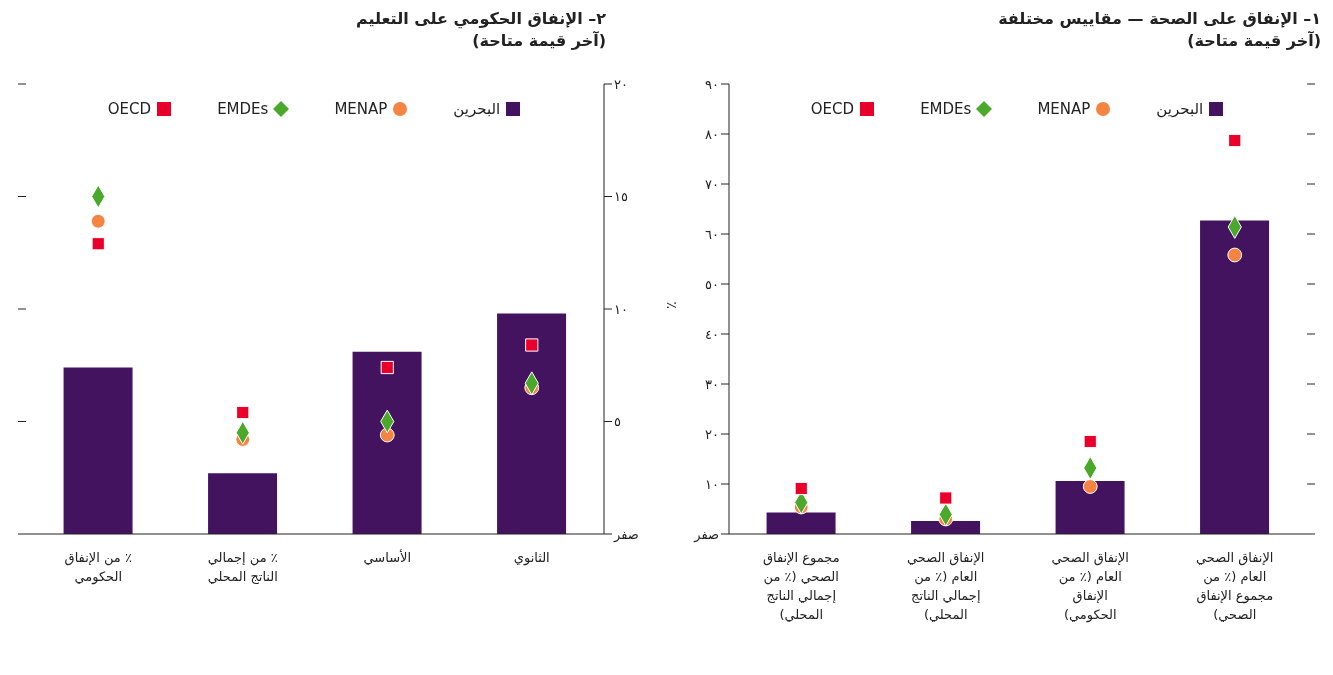 The height and width of the screenshot is (675, 1333). What do you see at coordinates (621, 197) in the screenshot?
I see `y2-tick-label: ١٥` at bounding box center [621, 197].